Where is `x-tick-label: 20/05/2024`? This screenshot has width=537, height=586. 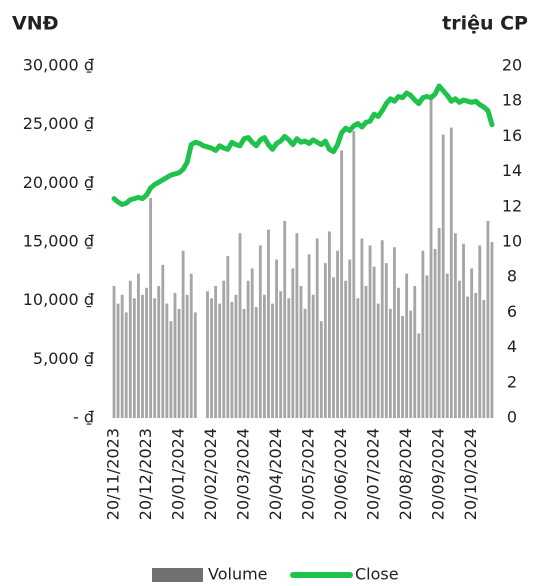 x-tick-label: 20/05/2024 is located at coordinates (308, 474).